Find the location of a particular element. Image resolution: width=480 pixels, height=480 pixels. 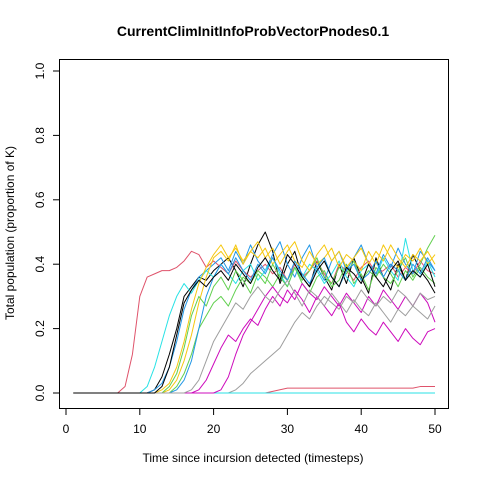

x-tick-label: 0 is located at coordinates (66, 429).